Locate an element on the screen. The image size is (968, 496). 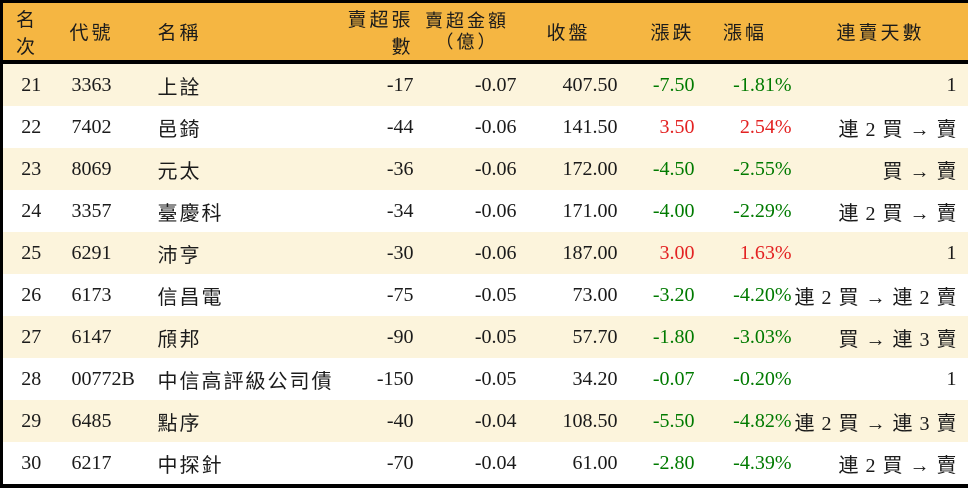
cell-sell-shares: -40 is located at coordinates (400, 420).